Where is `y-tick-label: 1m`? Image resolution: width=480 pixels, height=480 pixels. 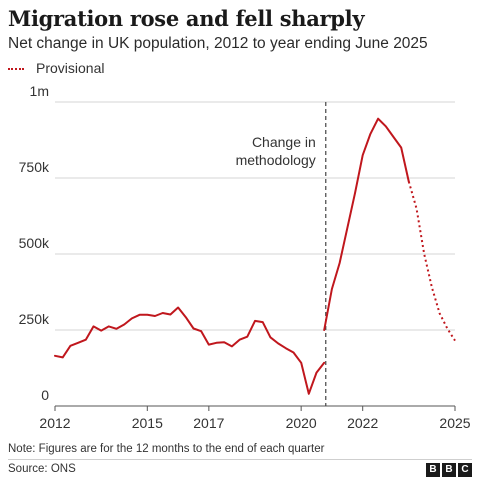 y-tick-label: 1m is located at coordinates (39, 91).